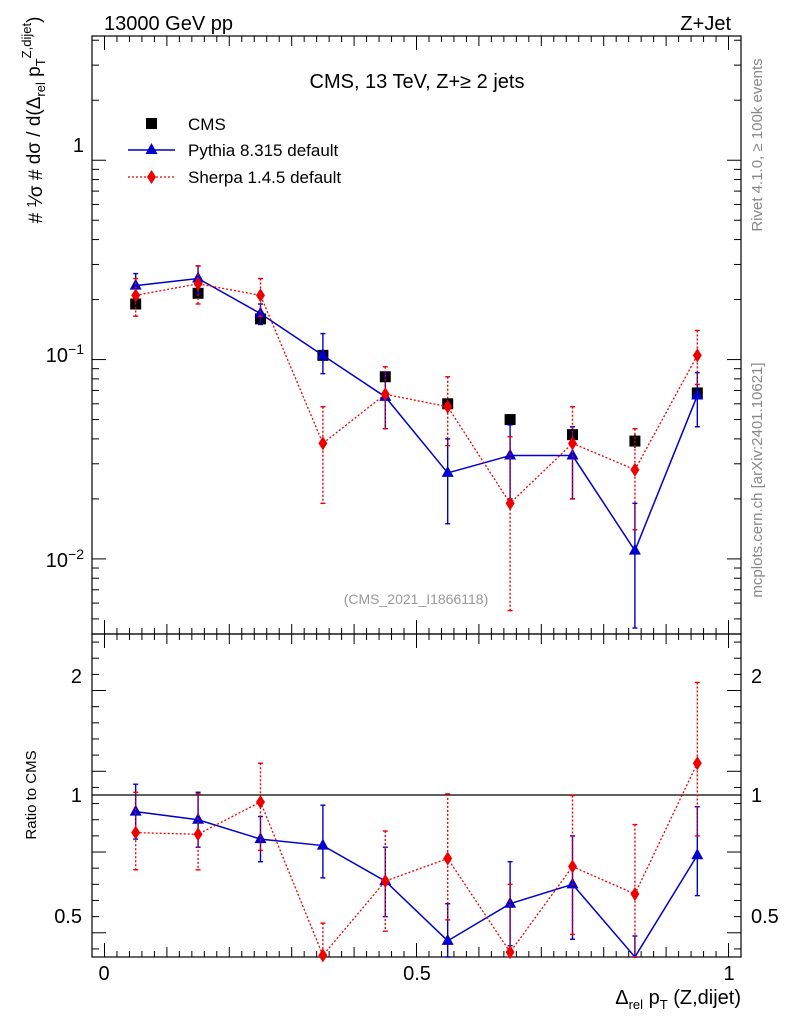 This screenshot has width=786, height=1024. What do you see at coordinates (76, 796) in the screenshot?
I see `ratio-ytick-label-1-left: 1` at bounding box center [76, 796].